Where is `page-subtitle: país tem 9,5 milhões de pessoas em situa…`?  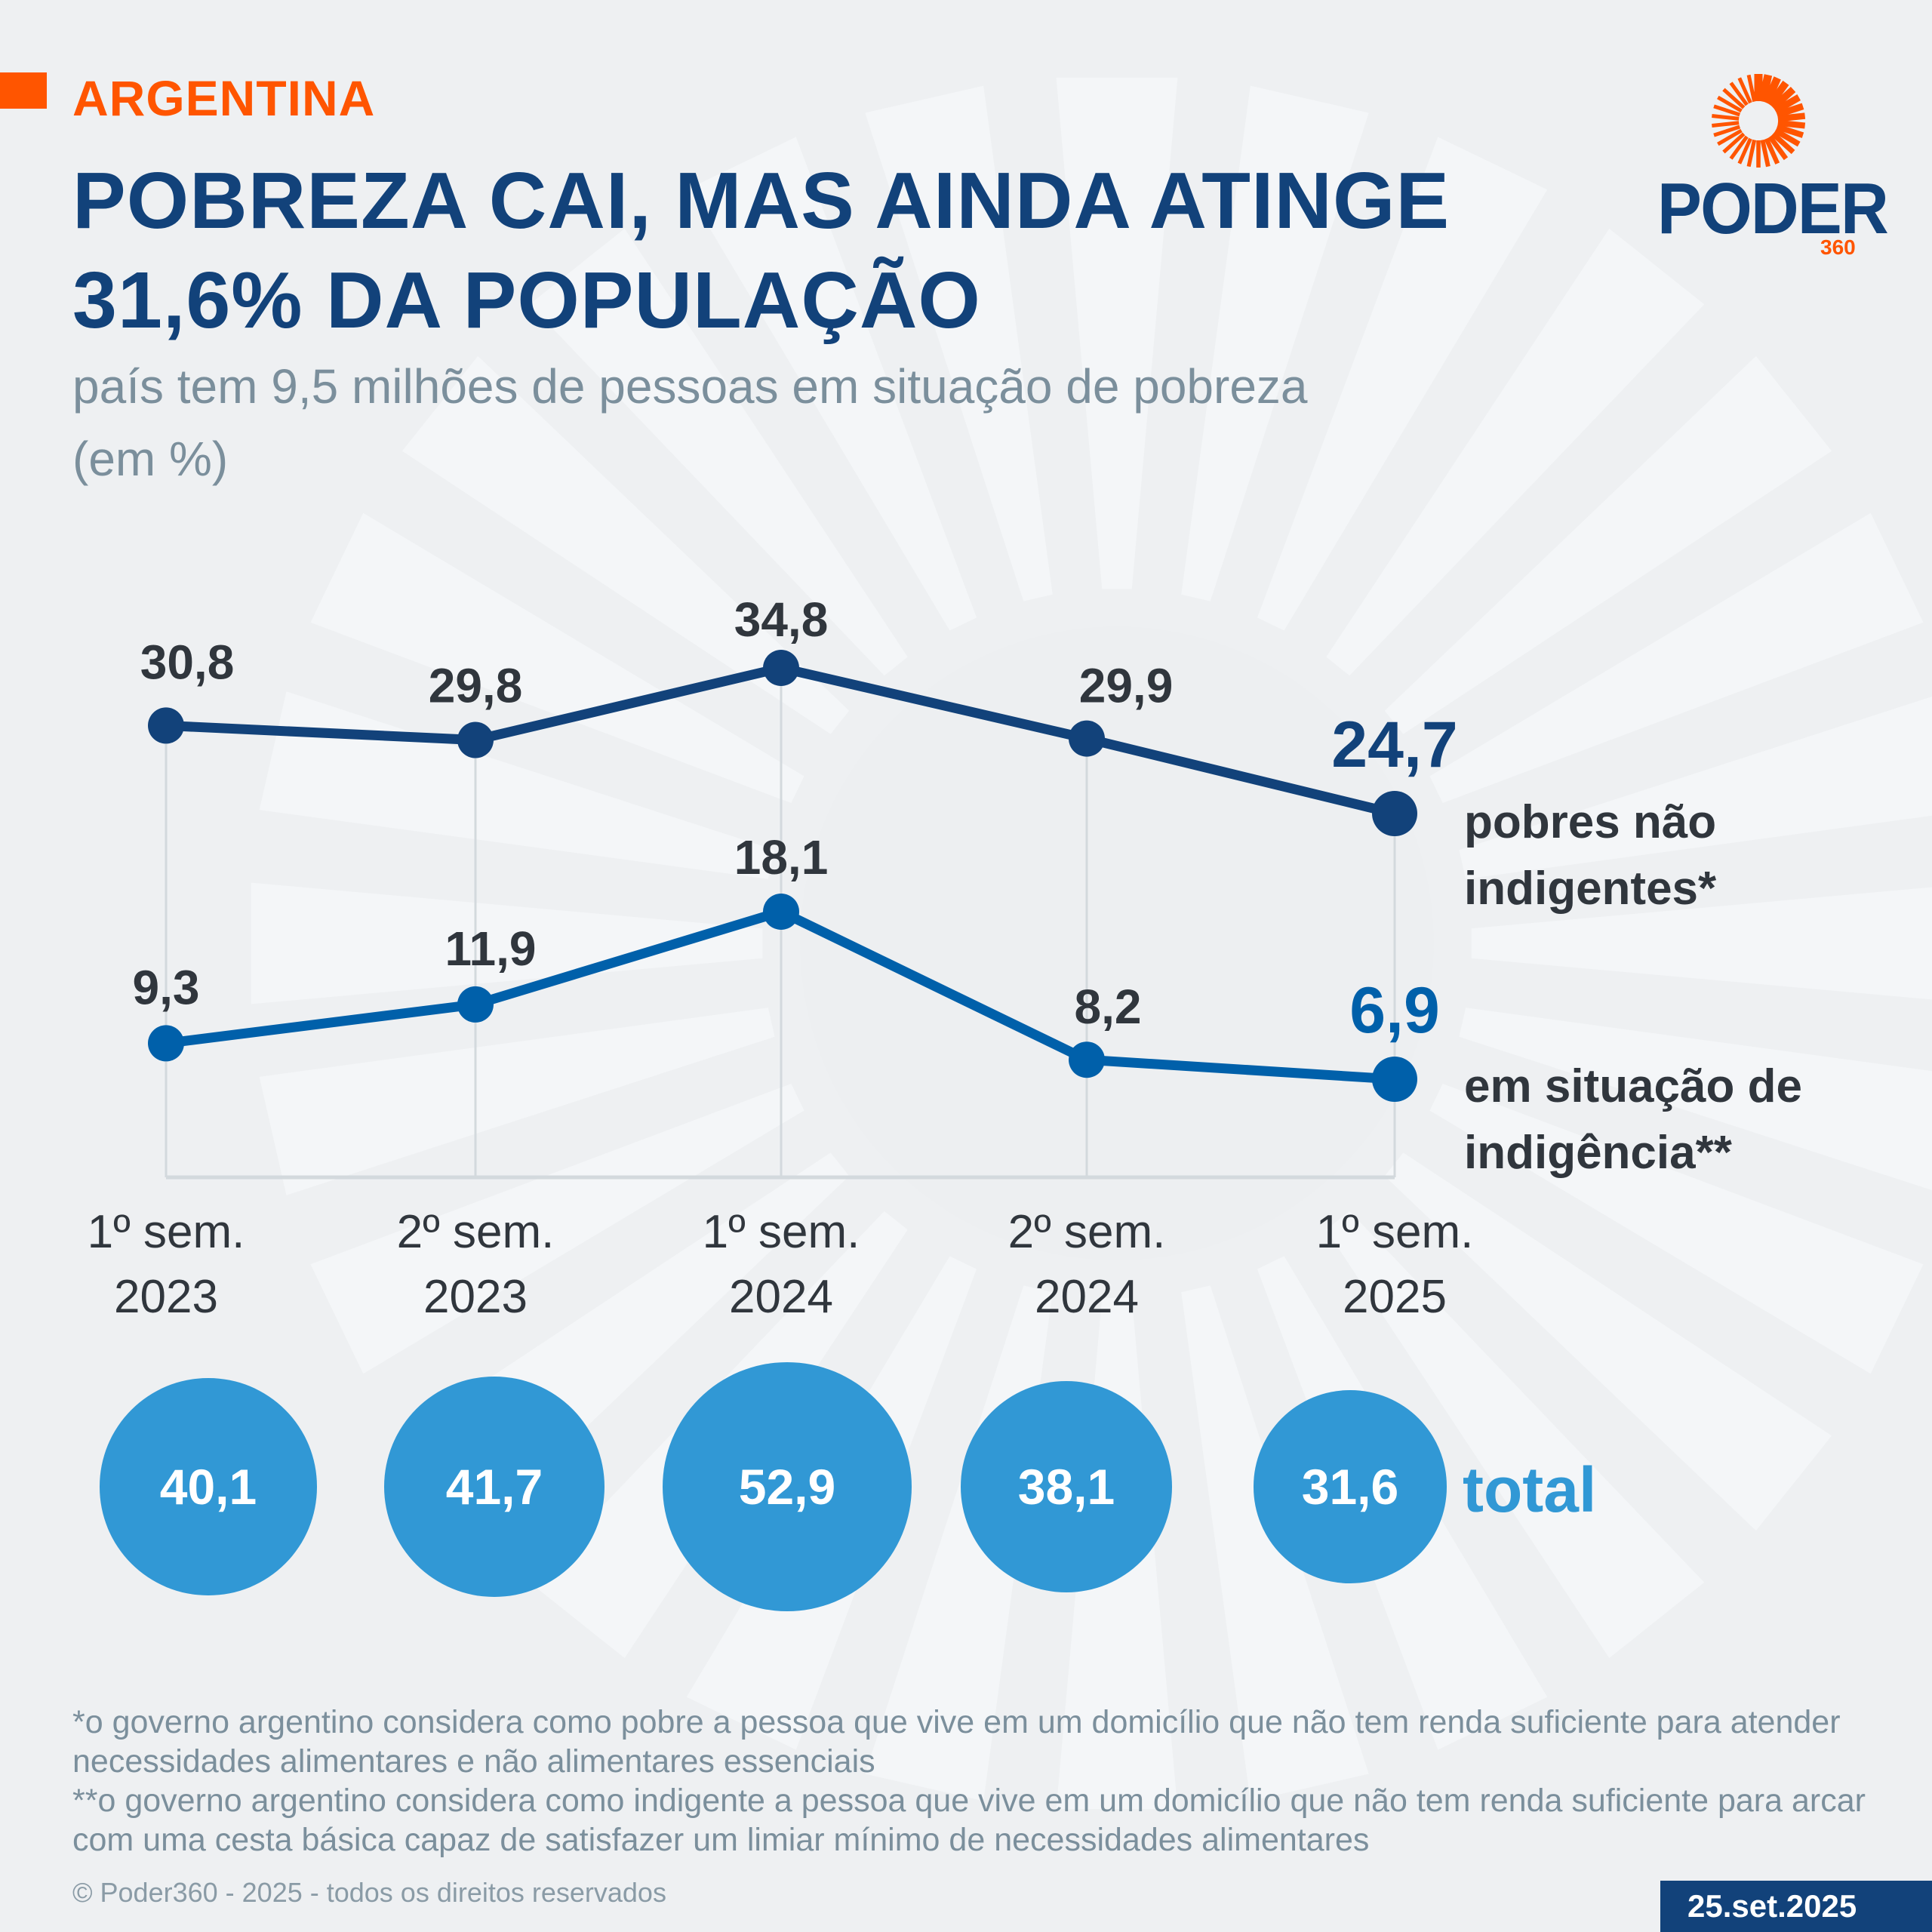
page-subtitle: país tem 9,5 milhões de pessoas em situa… is located at coordinates (690, 422).